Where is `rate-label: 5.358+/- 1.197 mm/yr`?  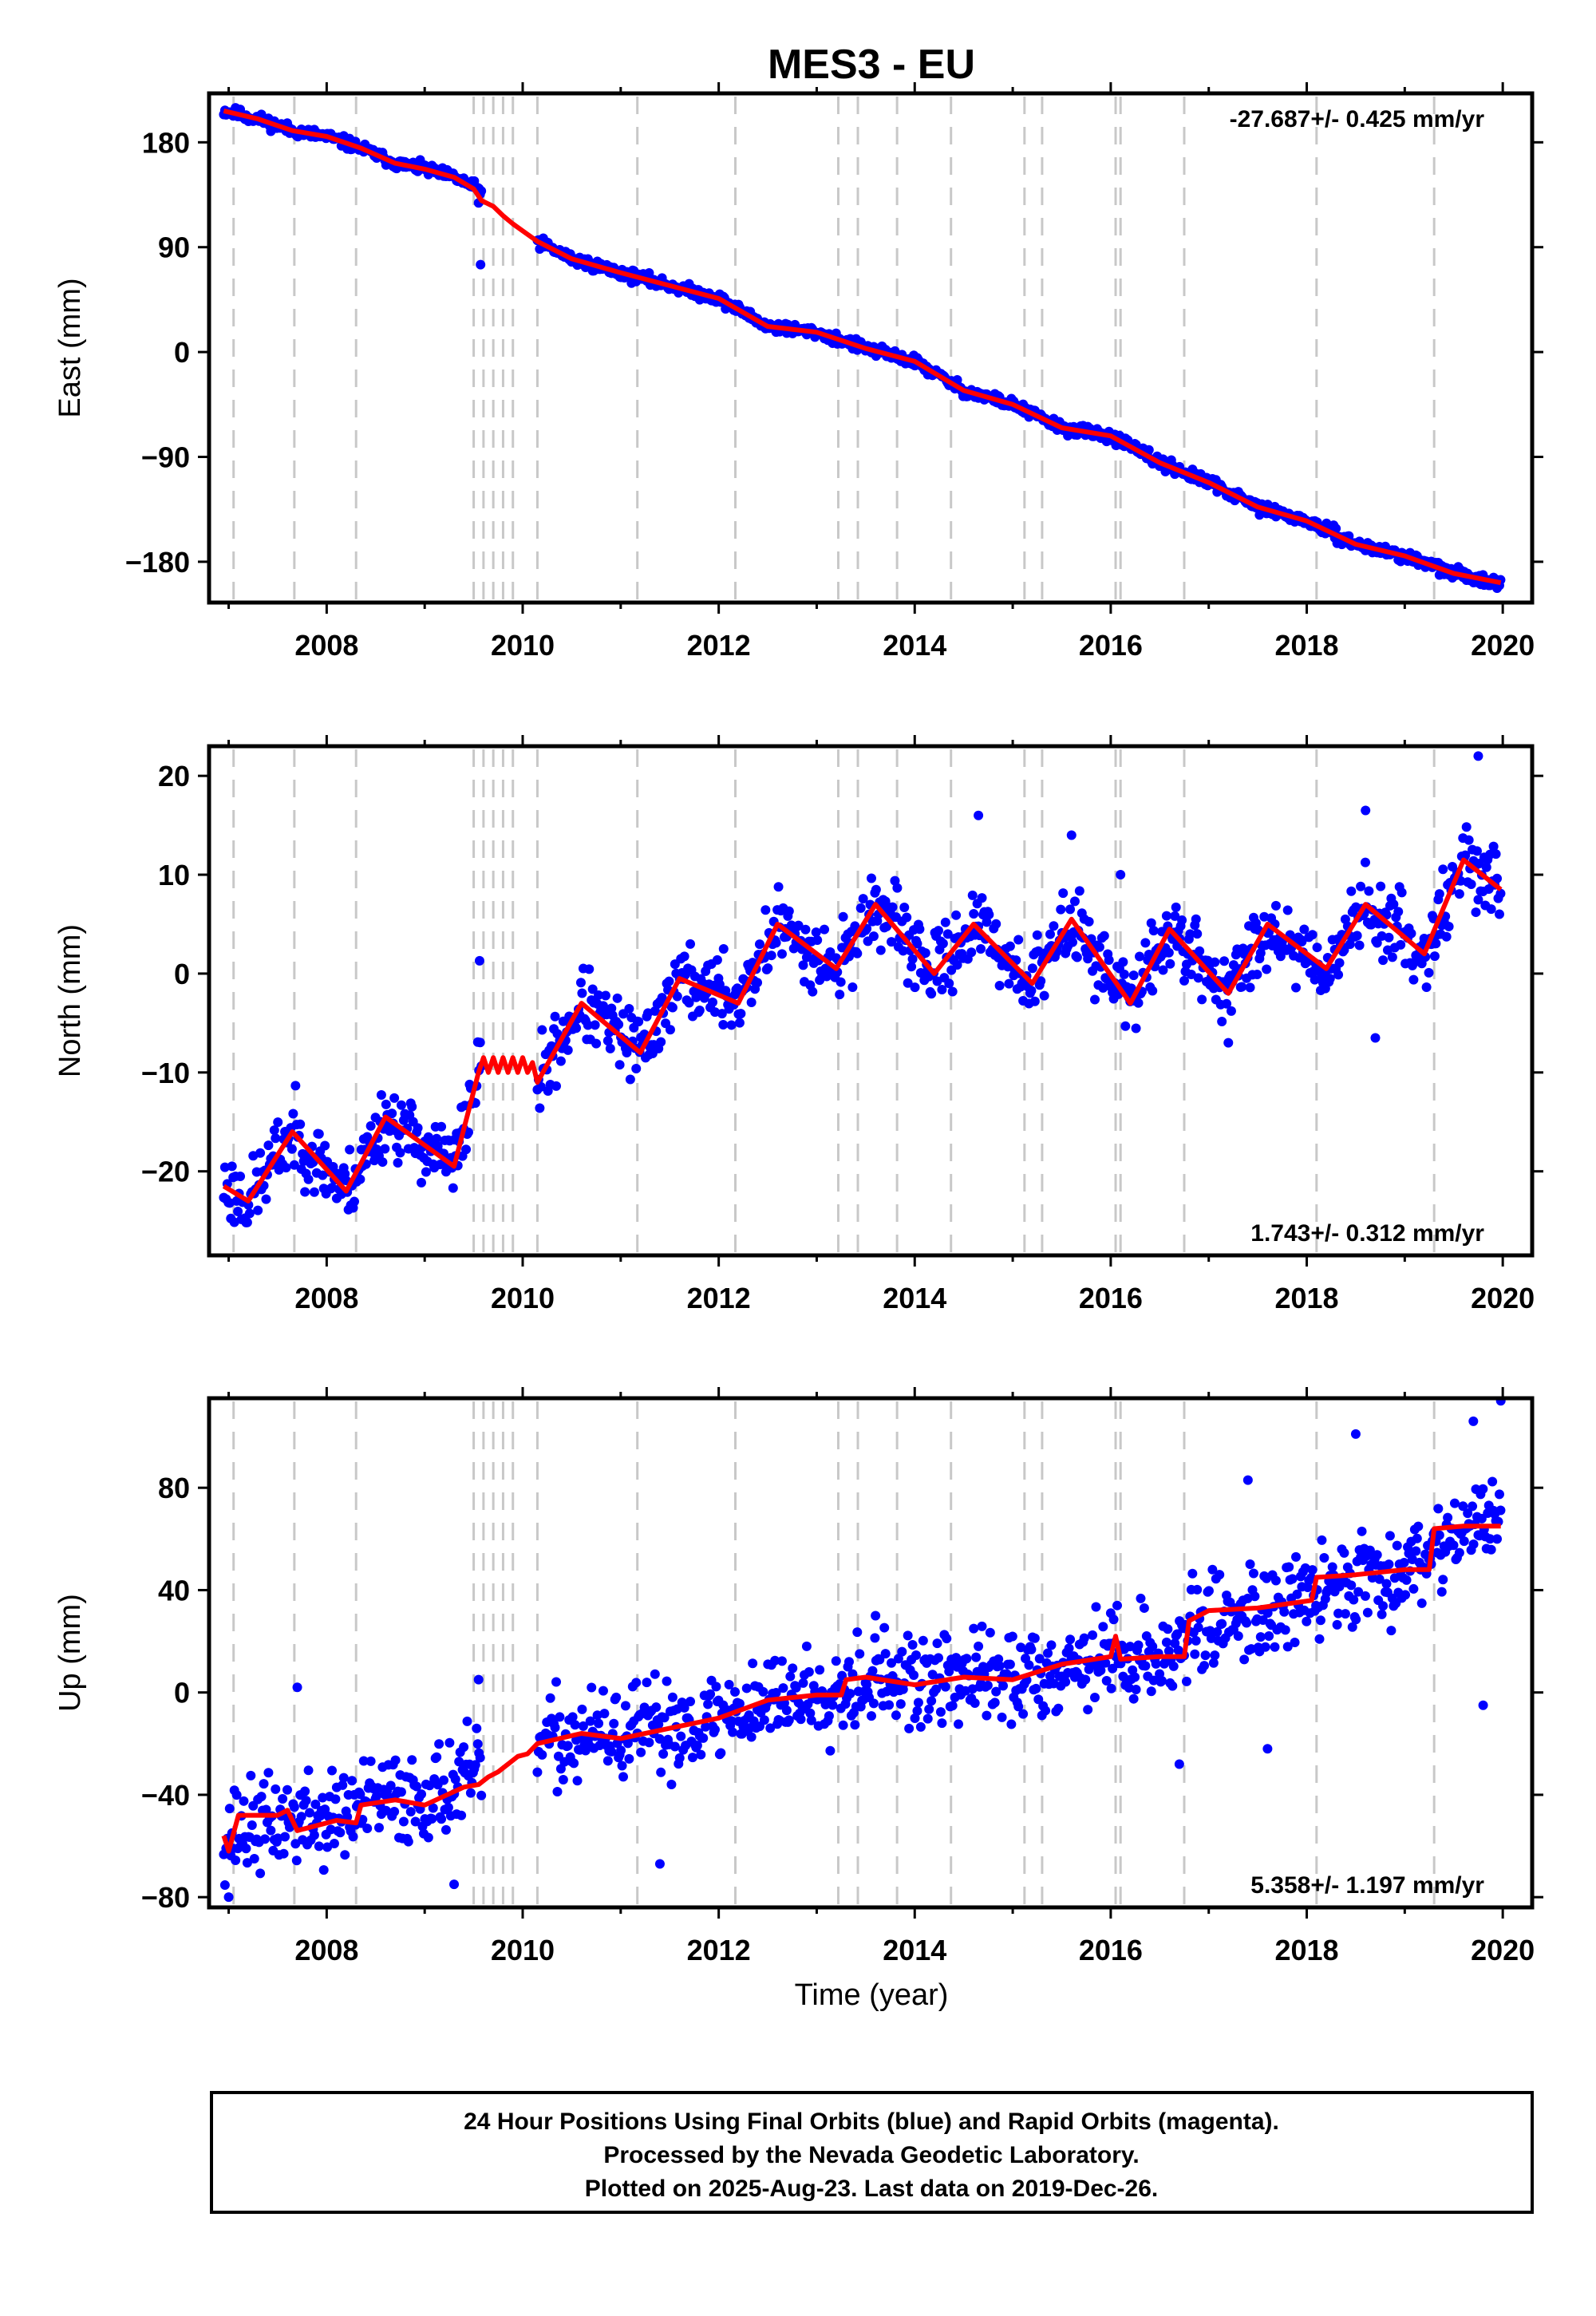 rate-label: 5.358+/- 1.197 mm/yr is located at coordinates (1367, 1885).